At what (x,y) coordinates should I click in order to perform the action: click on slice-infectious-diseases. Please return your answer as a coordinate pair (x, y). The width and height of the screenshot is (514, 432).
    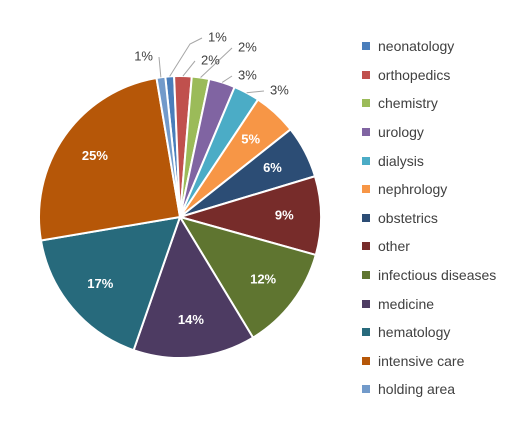
    Looking at the image, I should click on (247, 277).